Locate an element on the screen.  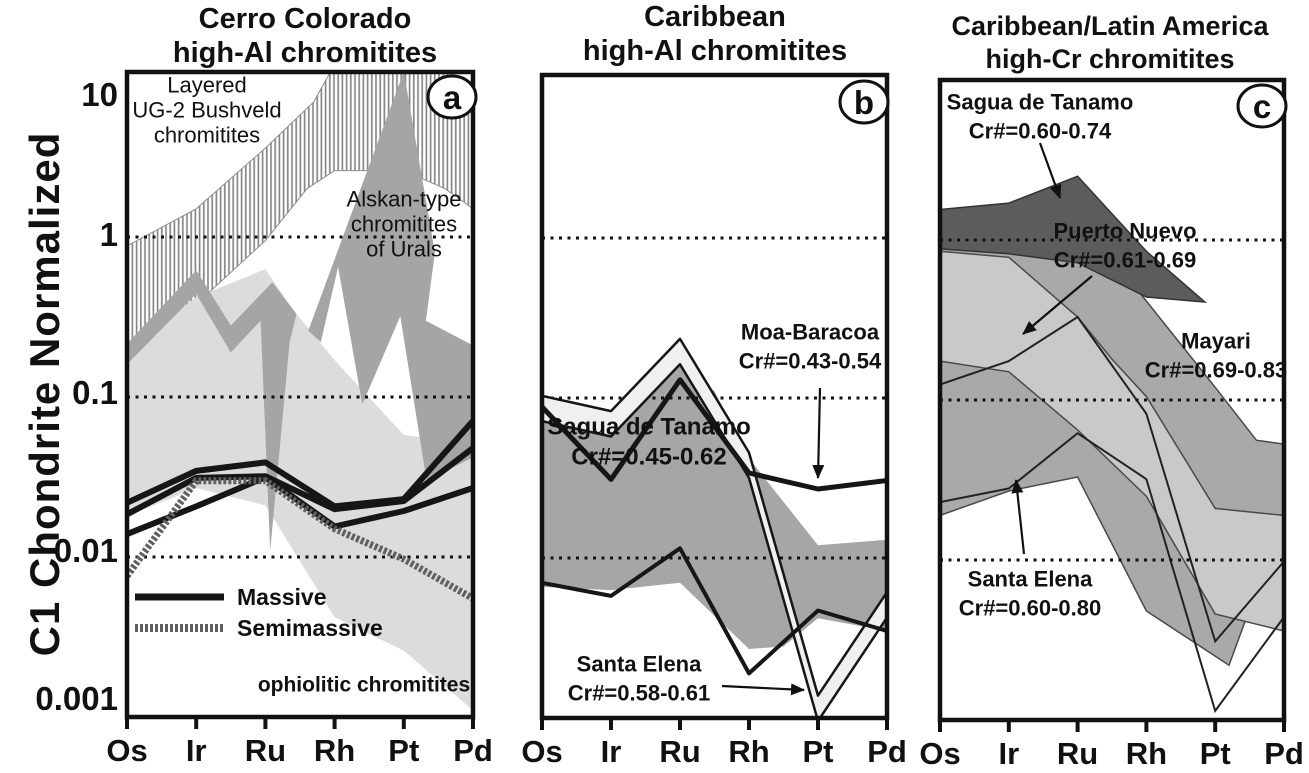
panel-b-title-line2: high-Al chromitites is located at coordinates (715, 51).